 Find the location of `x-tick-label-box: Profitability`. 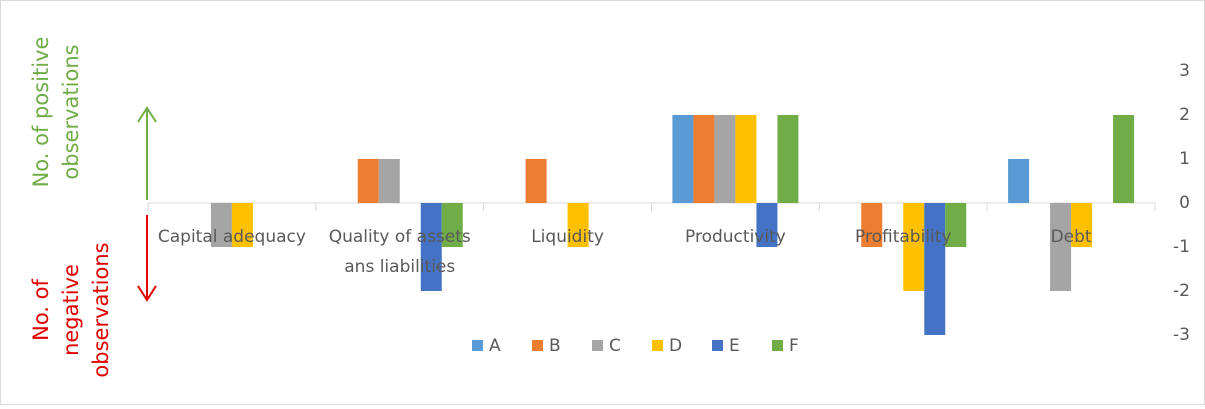

x-tick-label-box: Profitability is located at coordinates (903, 237).